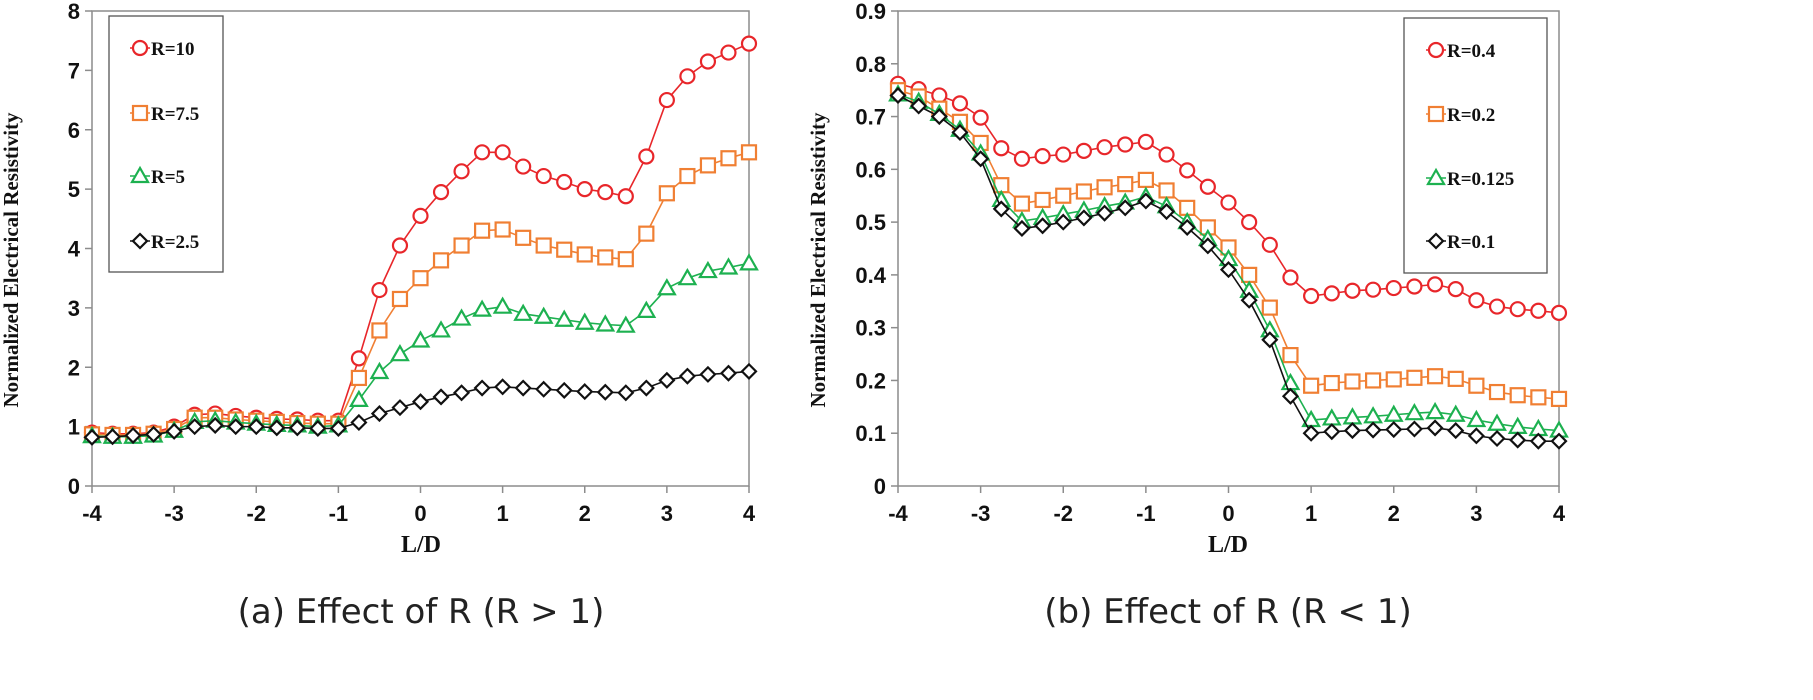  Describe the element at coordinates (175, 242) in the screenshot. I see `legend-label: R=2.5` at that location.